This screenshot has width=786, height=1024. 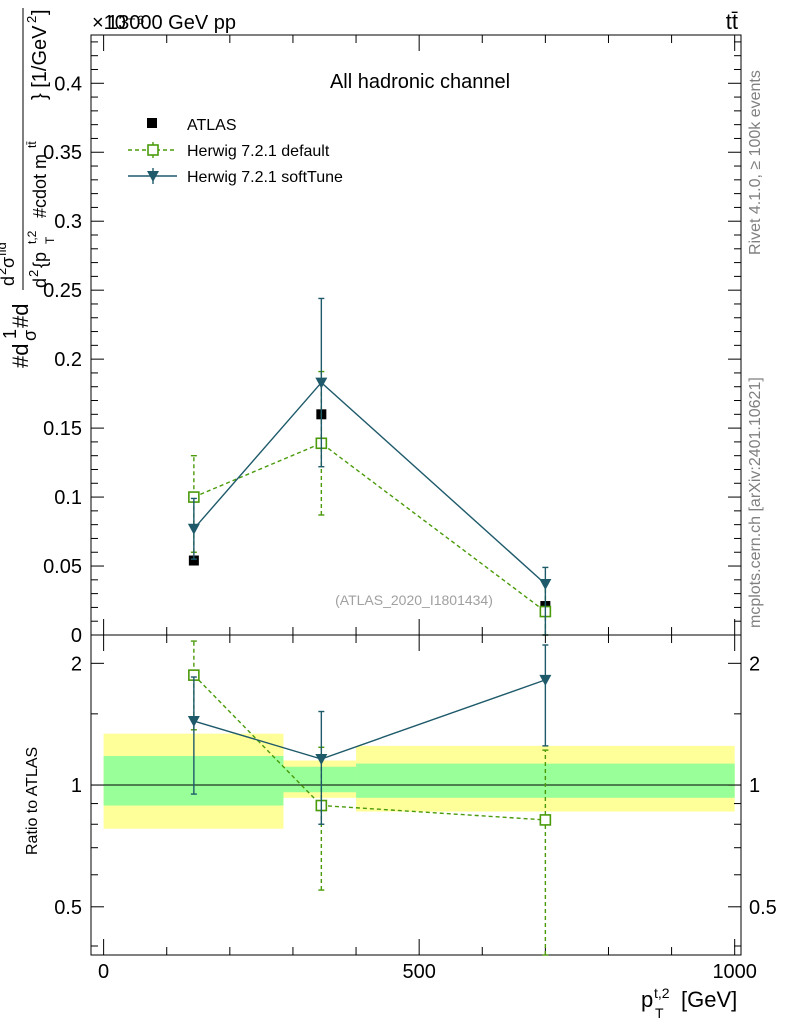 I want to click on y-tick-label: 0.2, so click(x=68, y=360).